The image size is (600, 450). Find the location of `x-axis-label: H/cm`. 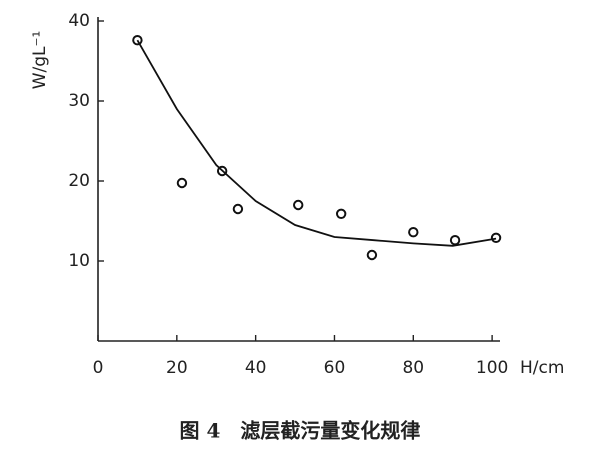

x-axis-label: H/cm is located at coordinates (542, 368).